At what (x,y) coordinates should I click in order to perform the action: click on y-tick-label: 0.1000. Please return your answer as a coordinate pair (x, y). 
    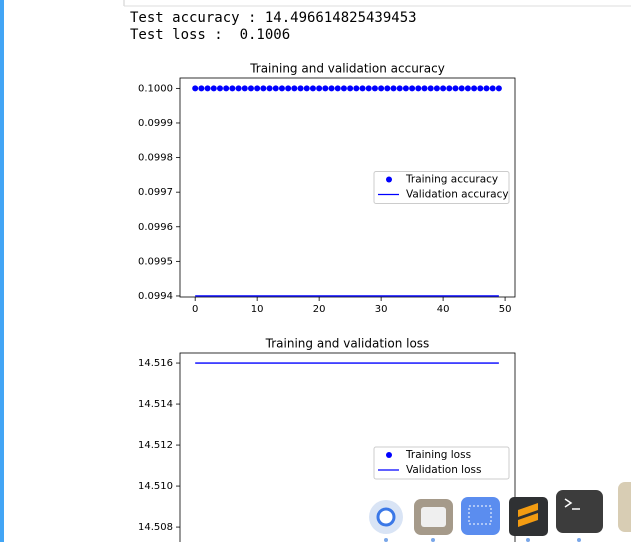
    Looking at the image, I should click on (155, 88).